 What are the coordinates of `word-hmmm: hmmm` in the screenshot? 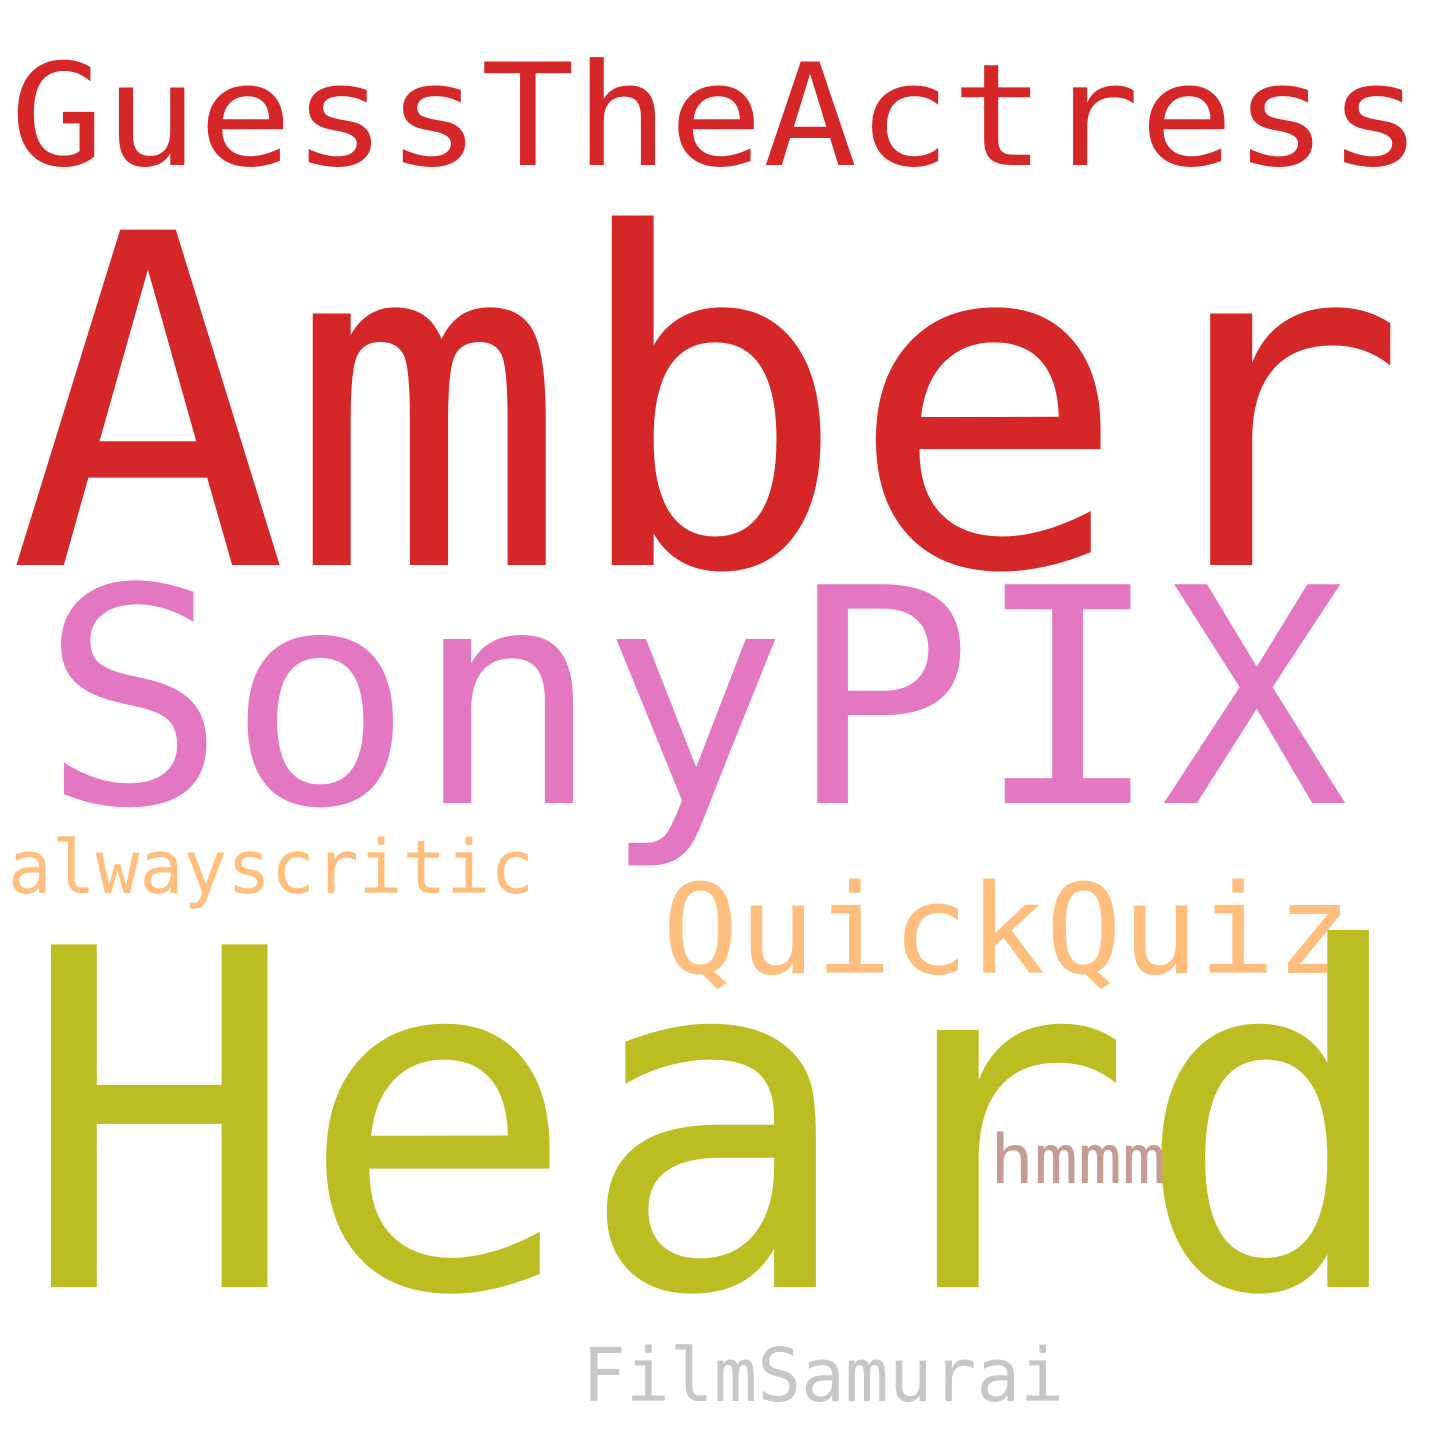 It's located at (1078, 1160).